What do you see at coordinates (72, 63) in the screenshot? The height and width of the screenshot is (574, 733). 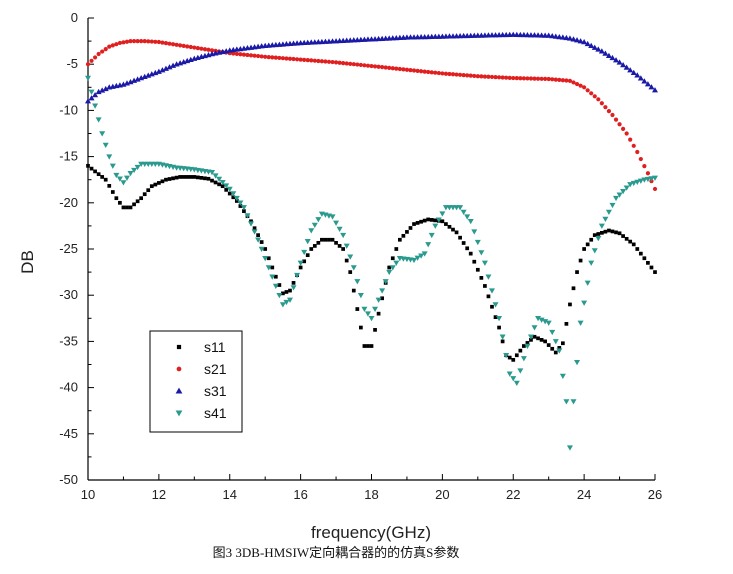 I see `y-tick-label: -5` at bounding box center [72, 63].